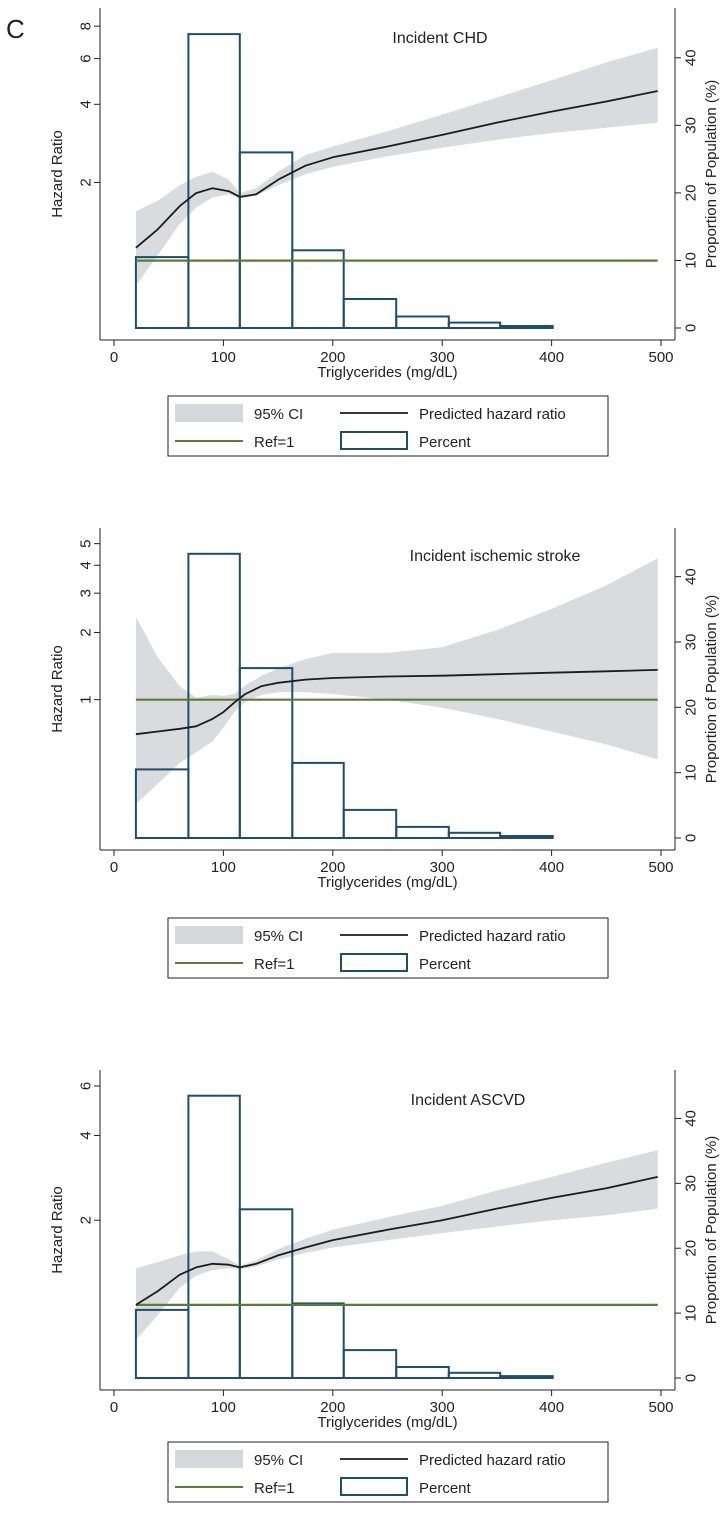 This screenshot has height=1523, width=727. Describe the element at coordinates (86, 699) in the screenshot. I see `y-tick-label: 1` at that location.